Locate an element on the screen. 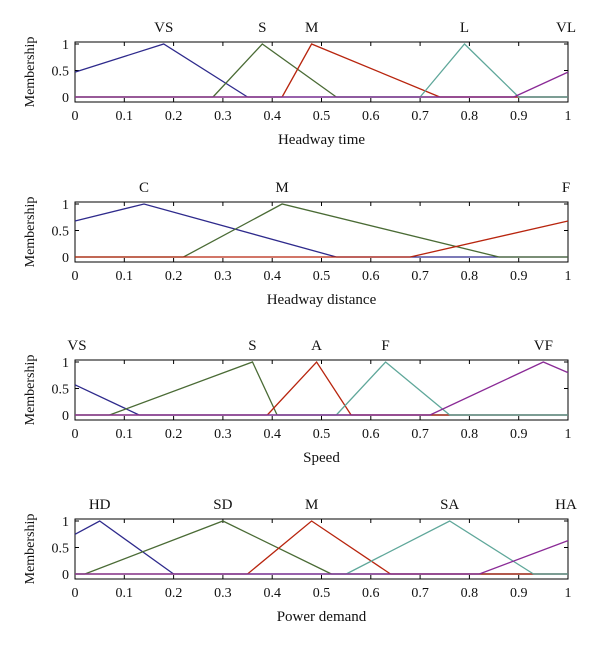  mf-label-hd: HD is located at coordinates (100, 505).